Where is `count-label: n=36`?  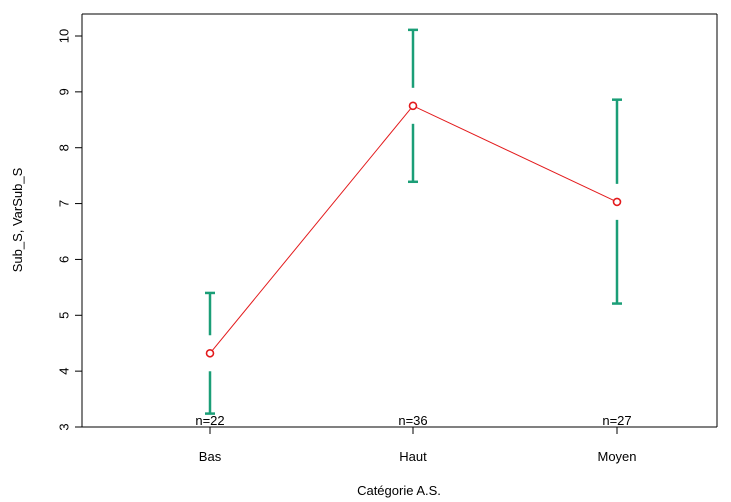 count-label: n=36 is located at coordinates (412, 420).